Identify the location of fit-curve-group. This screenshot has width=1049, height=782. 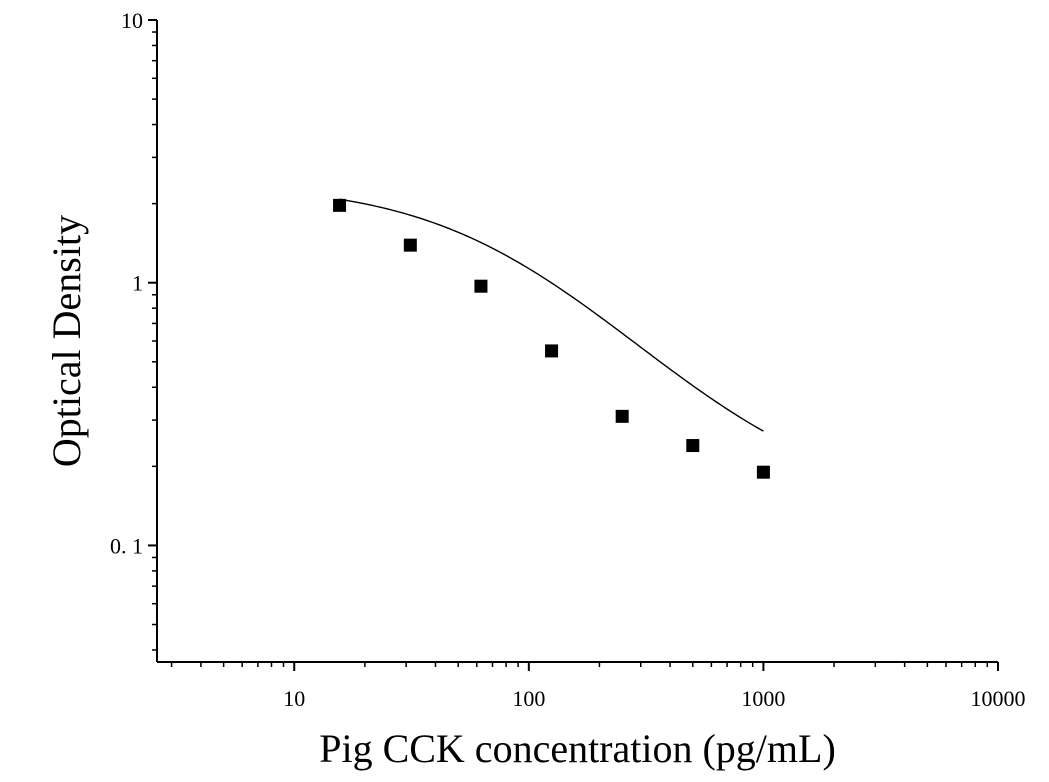
(551, 315).